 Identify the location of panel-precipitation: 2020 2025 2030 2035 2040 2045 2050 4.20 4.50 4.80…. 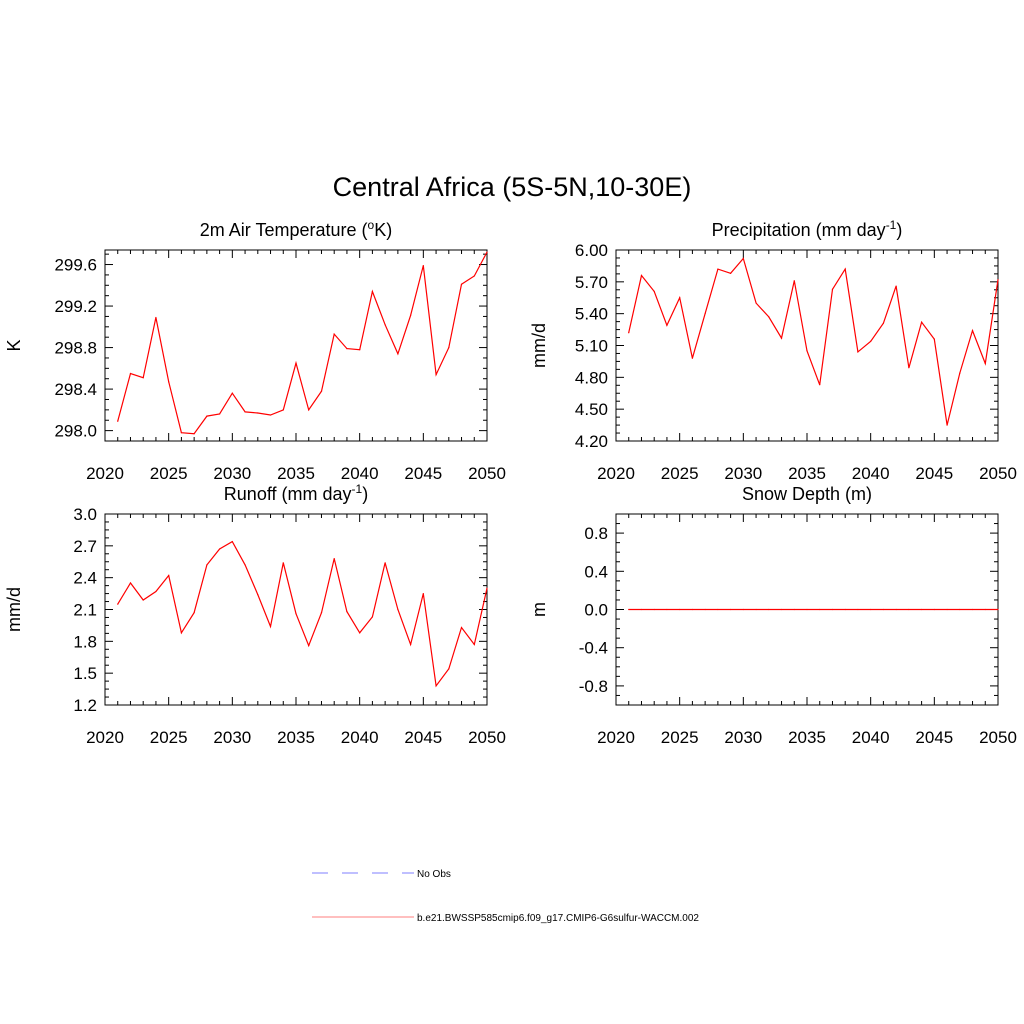
(773, 350).